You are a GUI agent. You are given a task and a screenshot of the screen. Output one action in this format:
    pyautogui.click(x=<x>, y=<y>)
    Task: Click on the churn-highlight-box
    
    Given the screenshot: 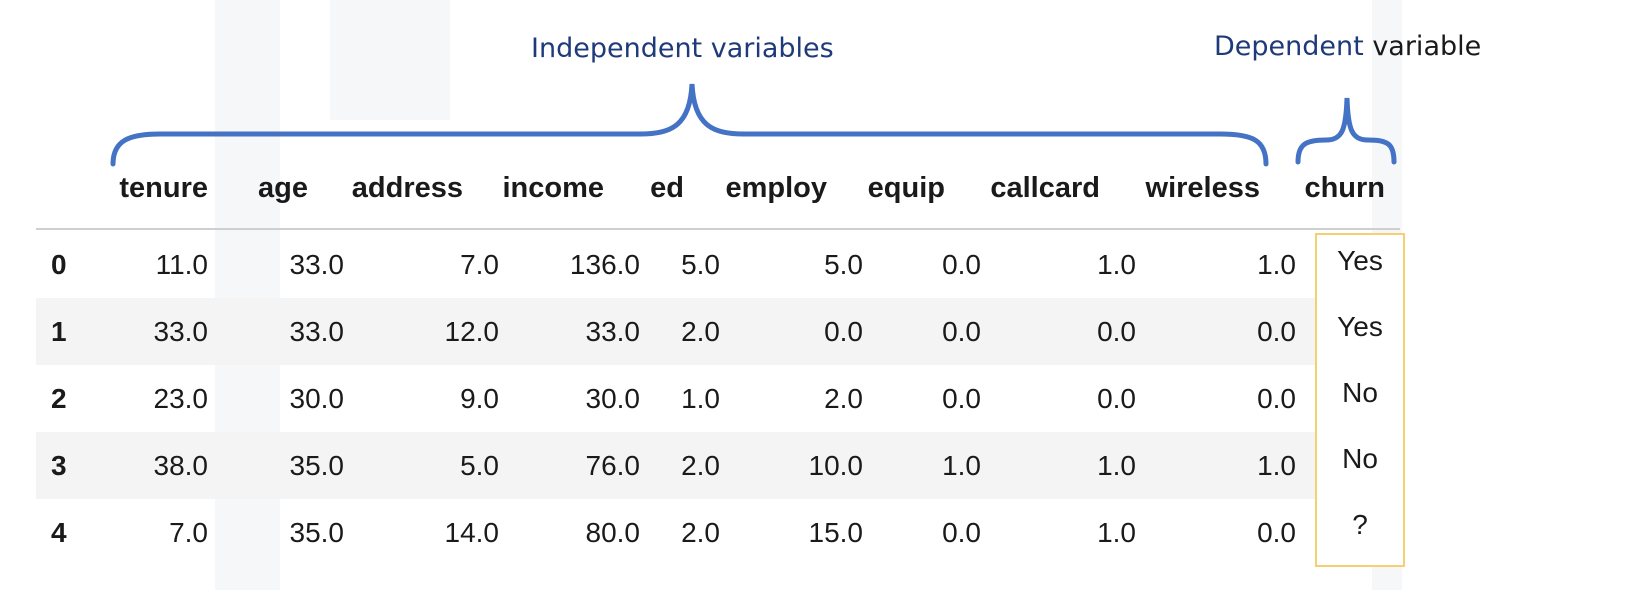 What is the action you would take?
    pyautogui.click(x=1360, y=400)
    